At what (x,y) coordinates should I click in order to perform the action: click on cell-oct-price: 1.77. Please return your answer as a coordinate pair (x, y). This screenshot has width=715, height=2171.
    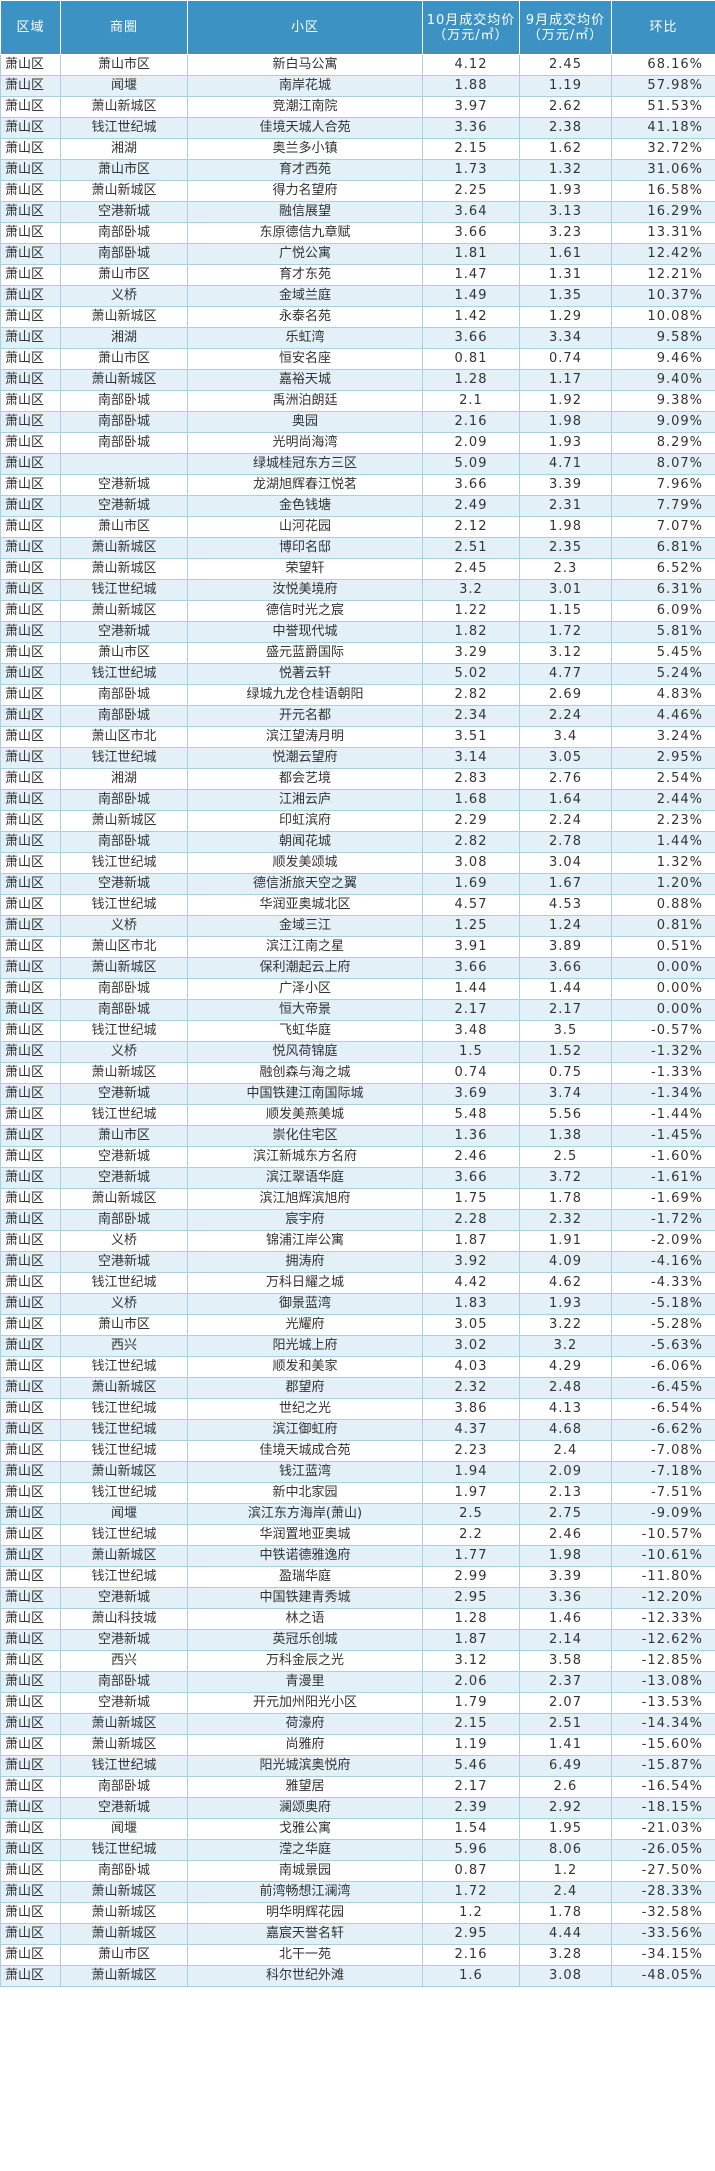
    Looking at the image, I should click on (471, 1556).